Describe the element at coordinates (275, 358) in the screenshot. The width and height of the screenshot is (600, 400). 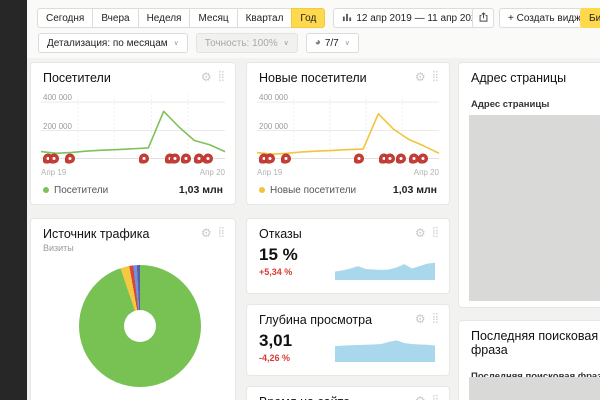
I see `kpi-delta: -4,26 %` at that location.